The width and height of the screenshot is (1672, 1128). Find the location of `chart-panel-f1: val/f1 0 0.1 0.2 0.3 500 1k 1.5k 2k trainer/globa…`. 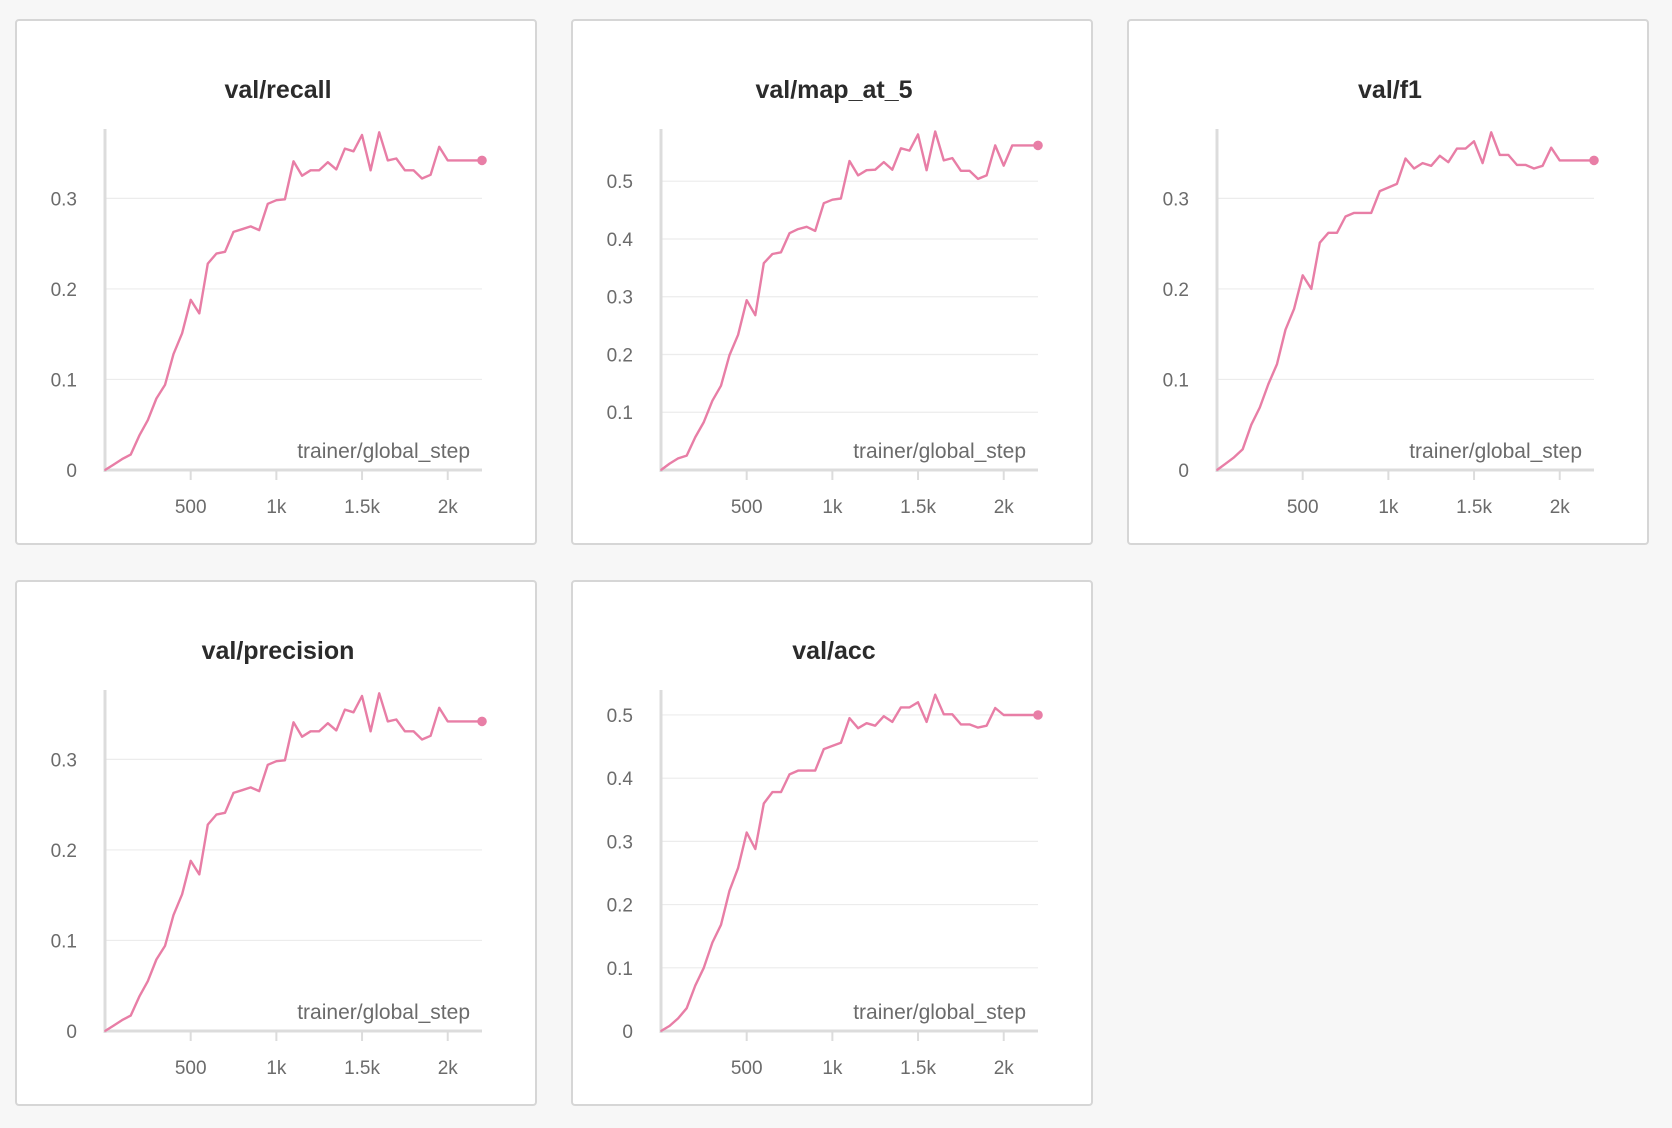

chart-panel-f1: val/f1 0 0.1 0.2 0.3 500 1k 1.5k 2k trainer/globa… is located at coordinates (1388, 282).